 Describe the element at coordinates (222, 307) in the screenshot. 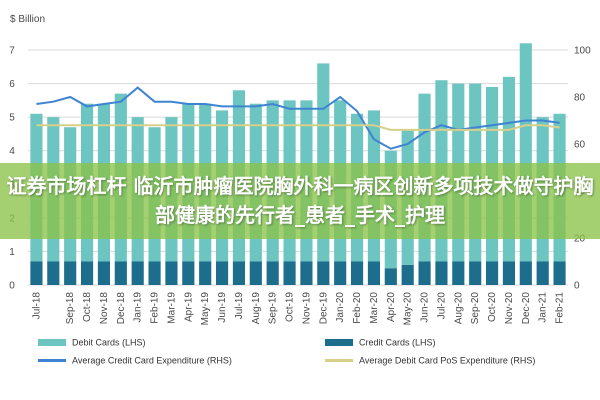

I see `x-tick-label: Jun-19` at that location.